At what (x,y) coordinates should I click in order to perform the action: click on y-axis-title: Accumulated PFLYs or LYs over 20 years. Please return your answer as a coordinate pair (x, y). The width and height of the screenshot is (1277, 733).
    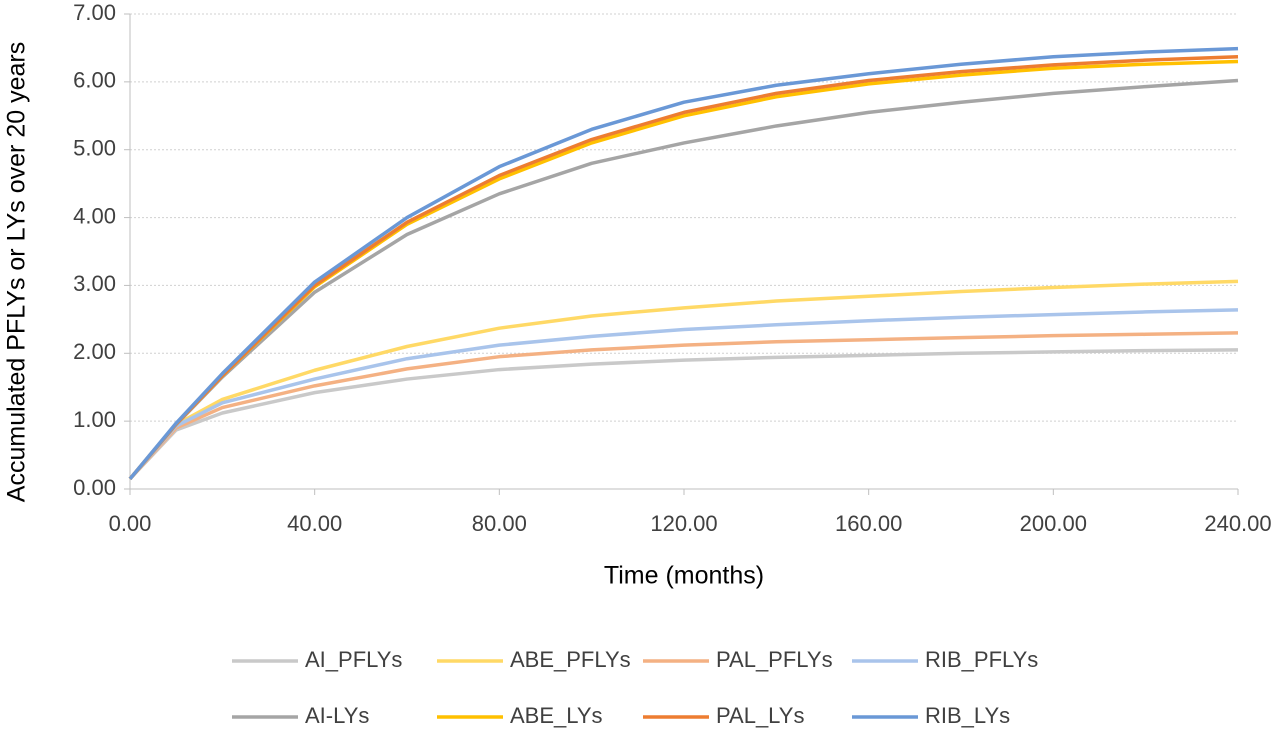
    Looking at the image, I should click on (17, 272).